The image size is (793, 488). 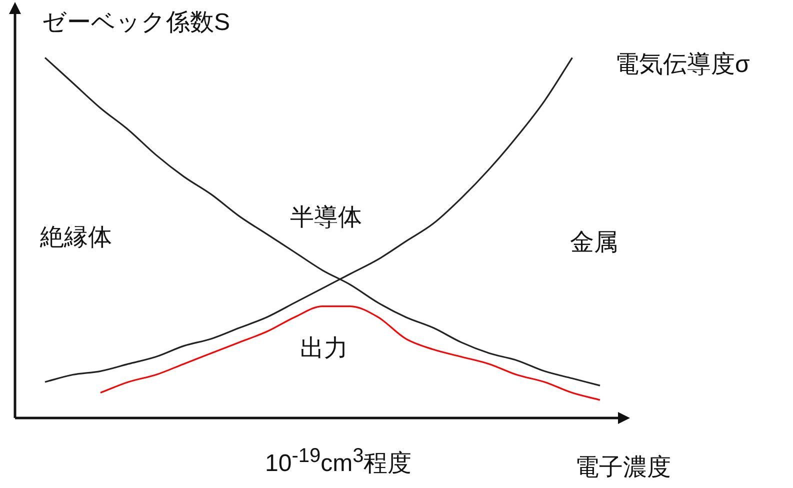 What do you see at coordinates (326, 218) in the screenshot?
I see `annotation: 半導体` at bounding box center [326, 218].